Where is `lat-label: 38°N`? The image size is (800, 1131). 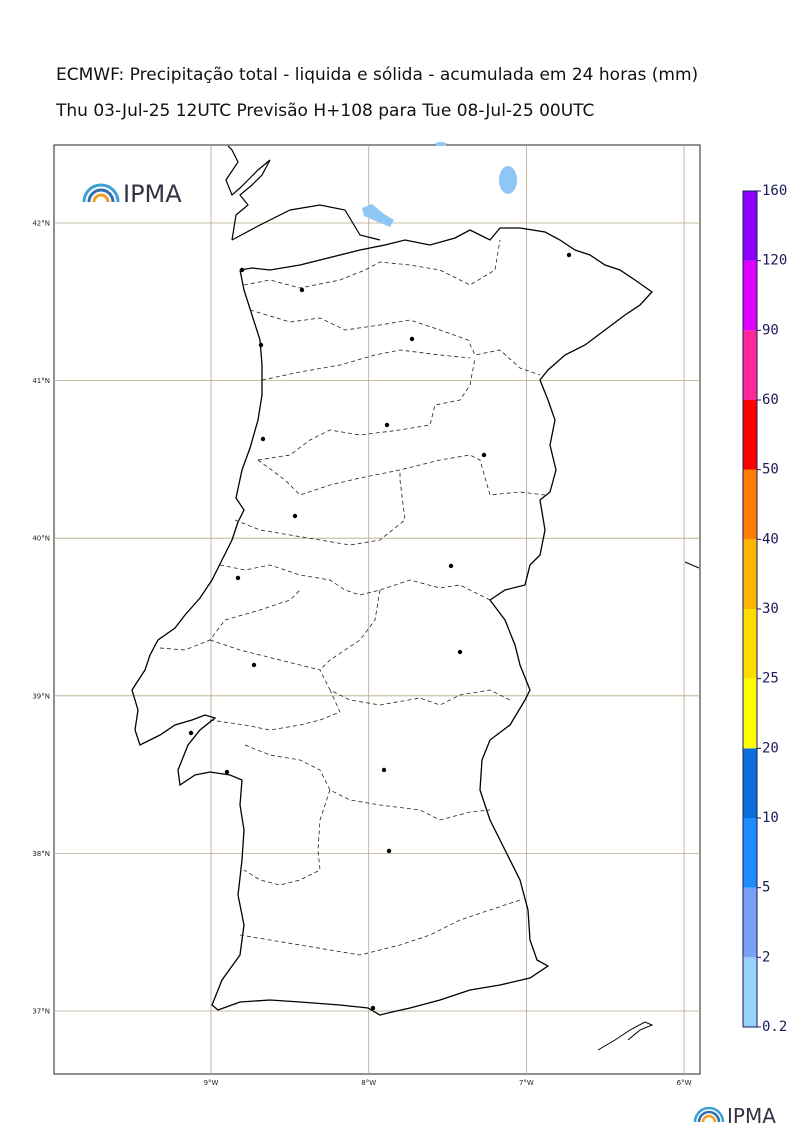
lat-label: 38°N is located at coordinates (41, 854).